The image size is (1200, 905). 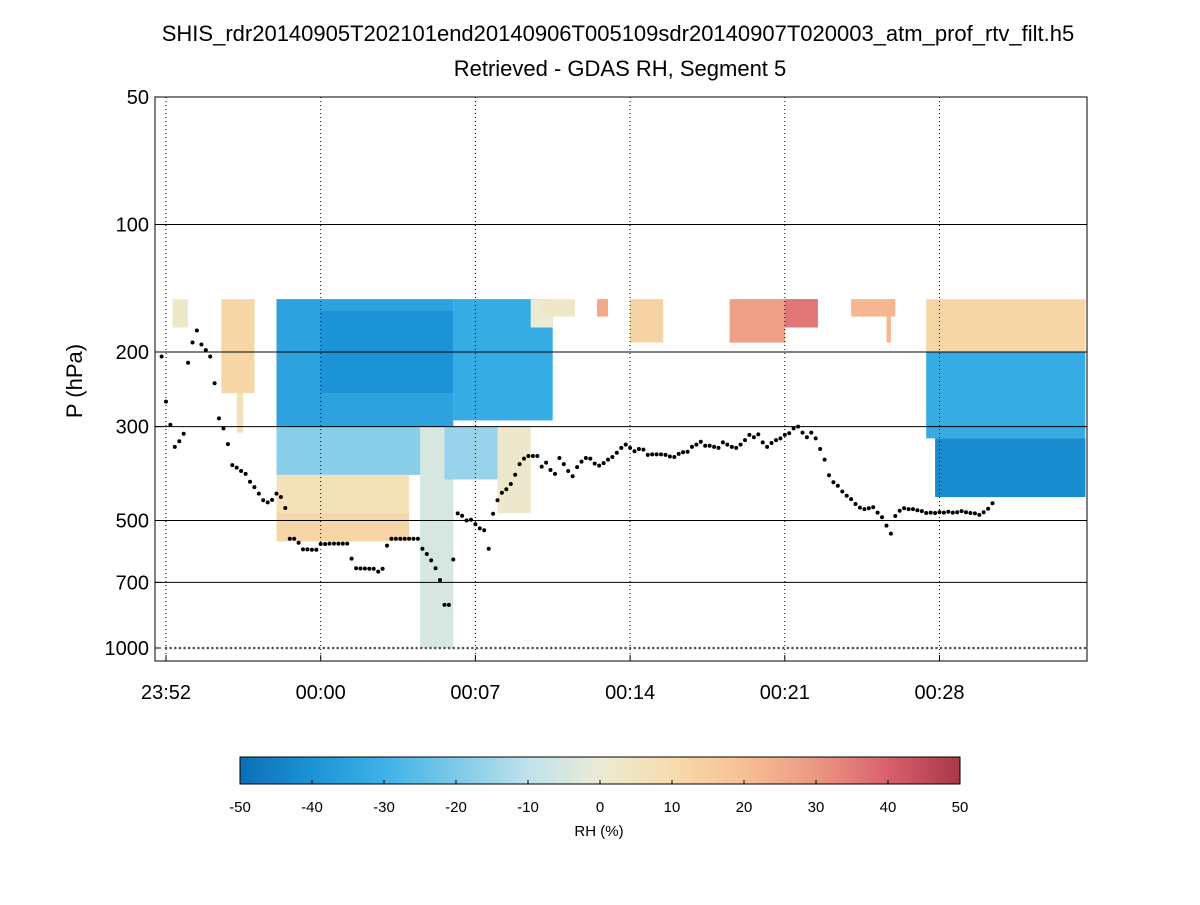 What do you see at coordinates (132, 353) in the screenshot?
I see `y-tick-label: 200` at bounding box center [132, 353].